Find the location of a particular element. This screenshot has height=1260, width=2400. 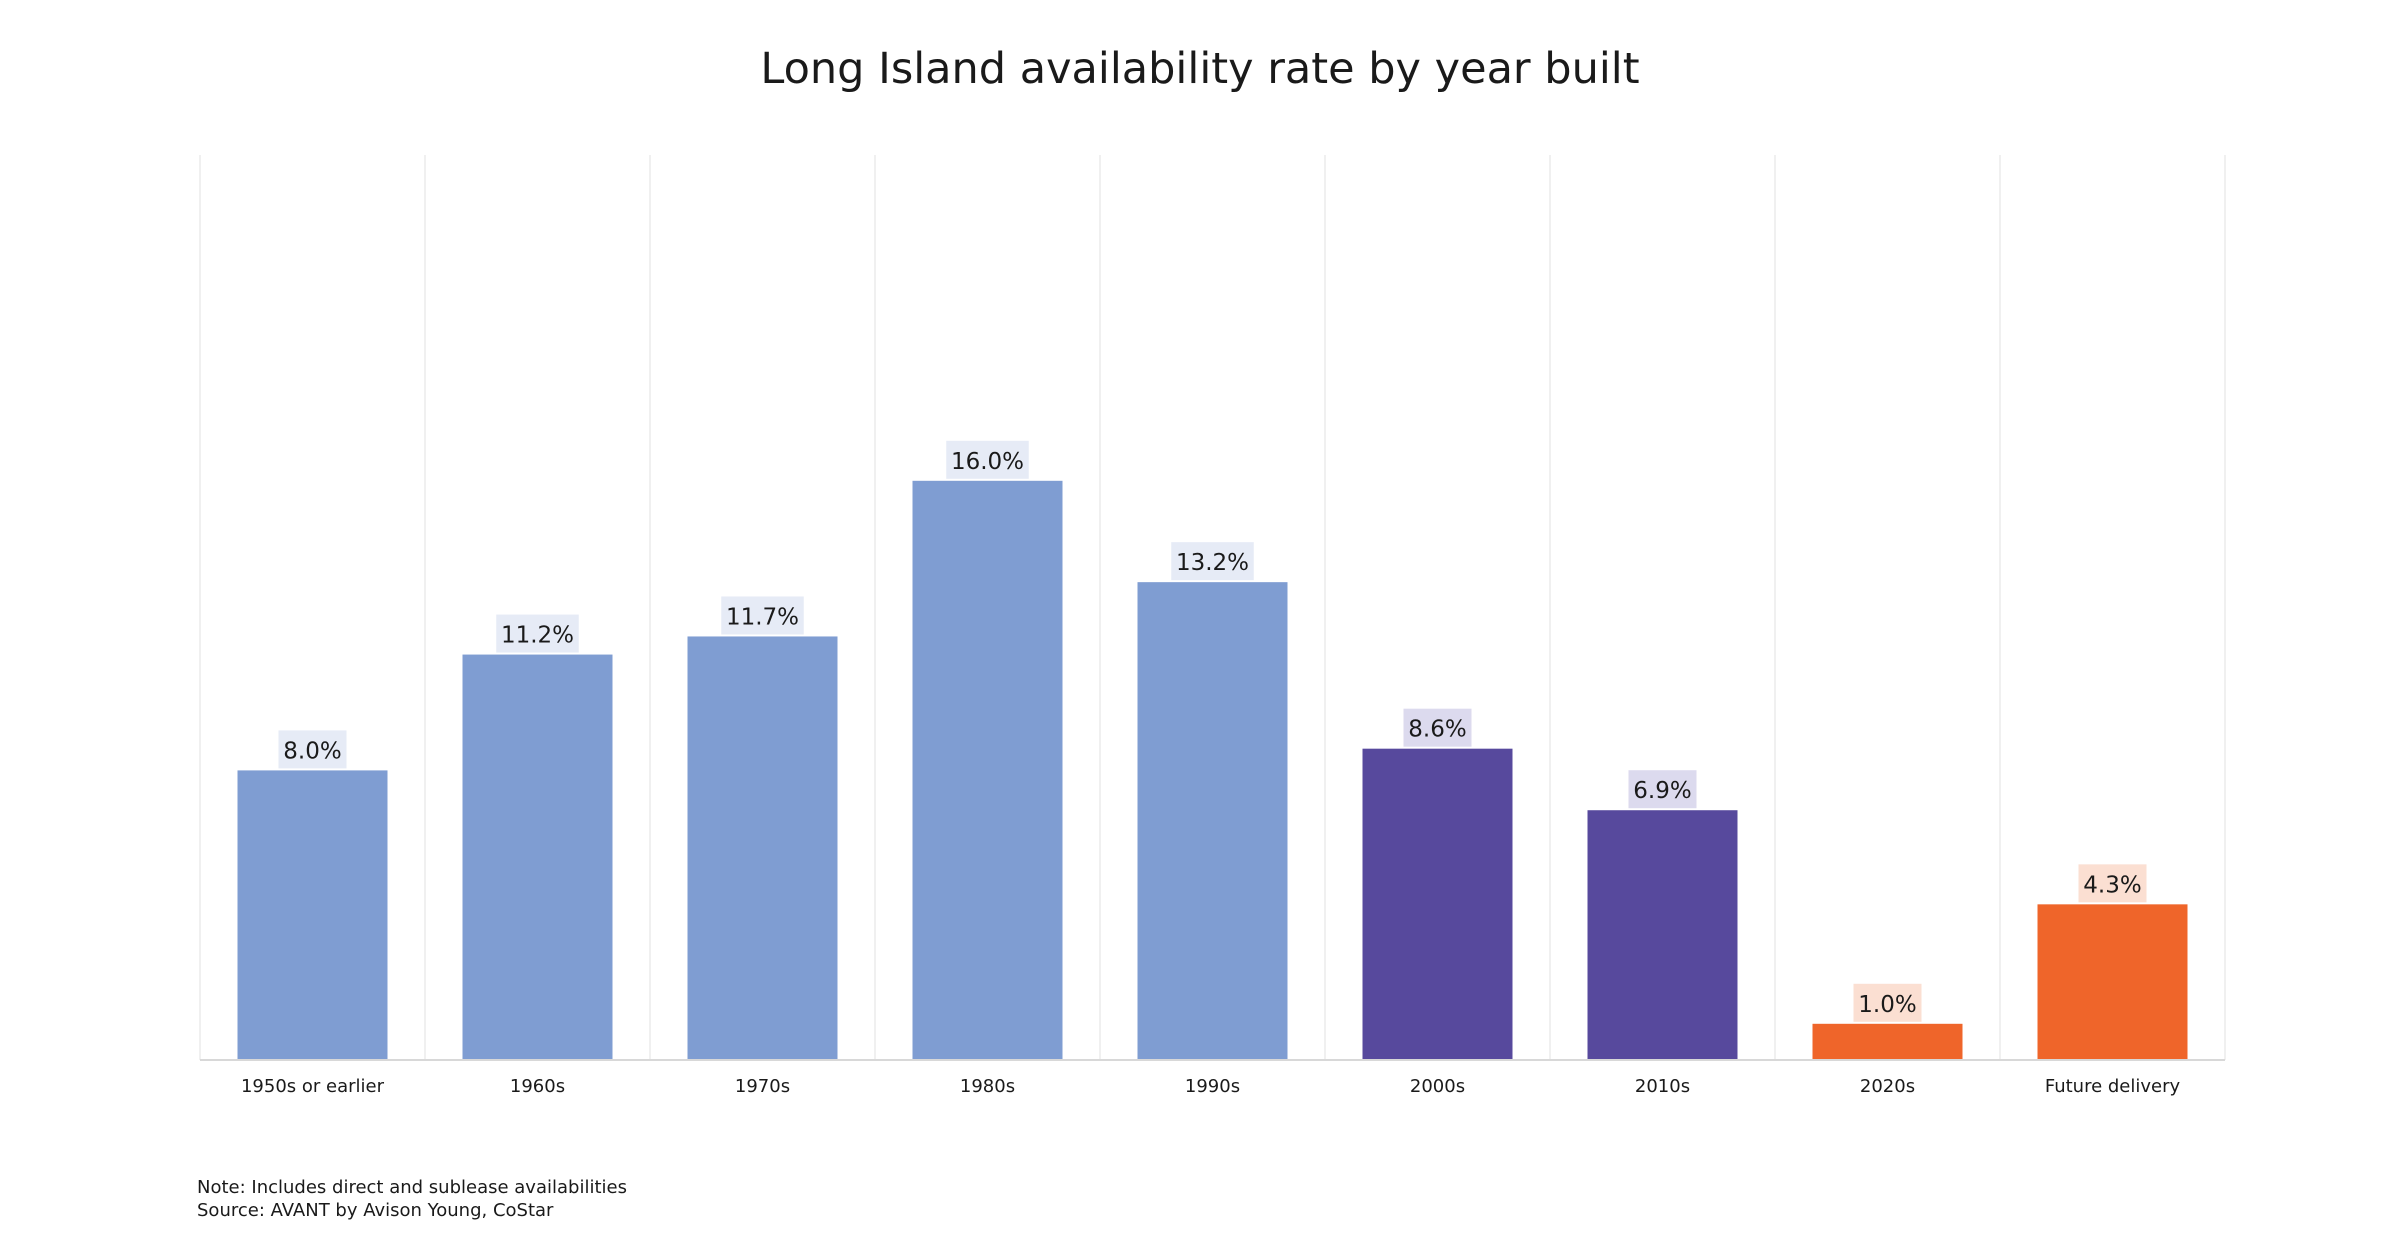

data-label: 16.0% is located at coordinates (987, 462).